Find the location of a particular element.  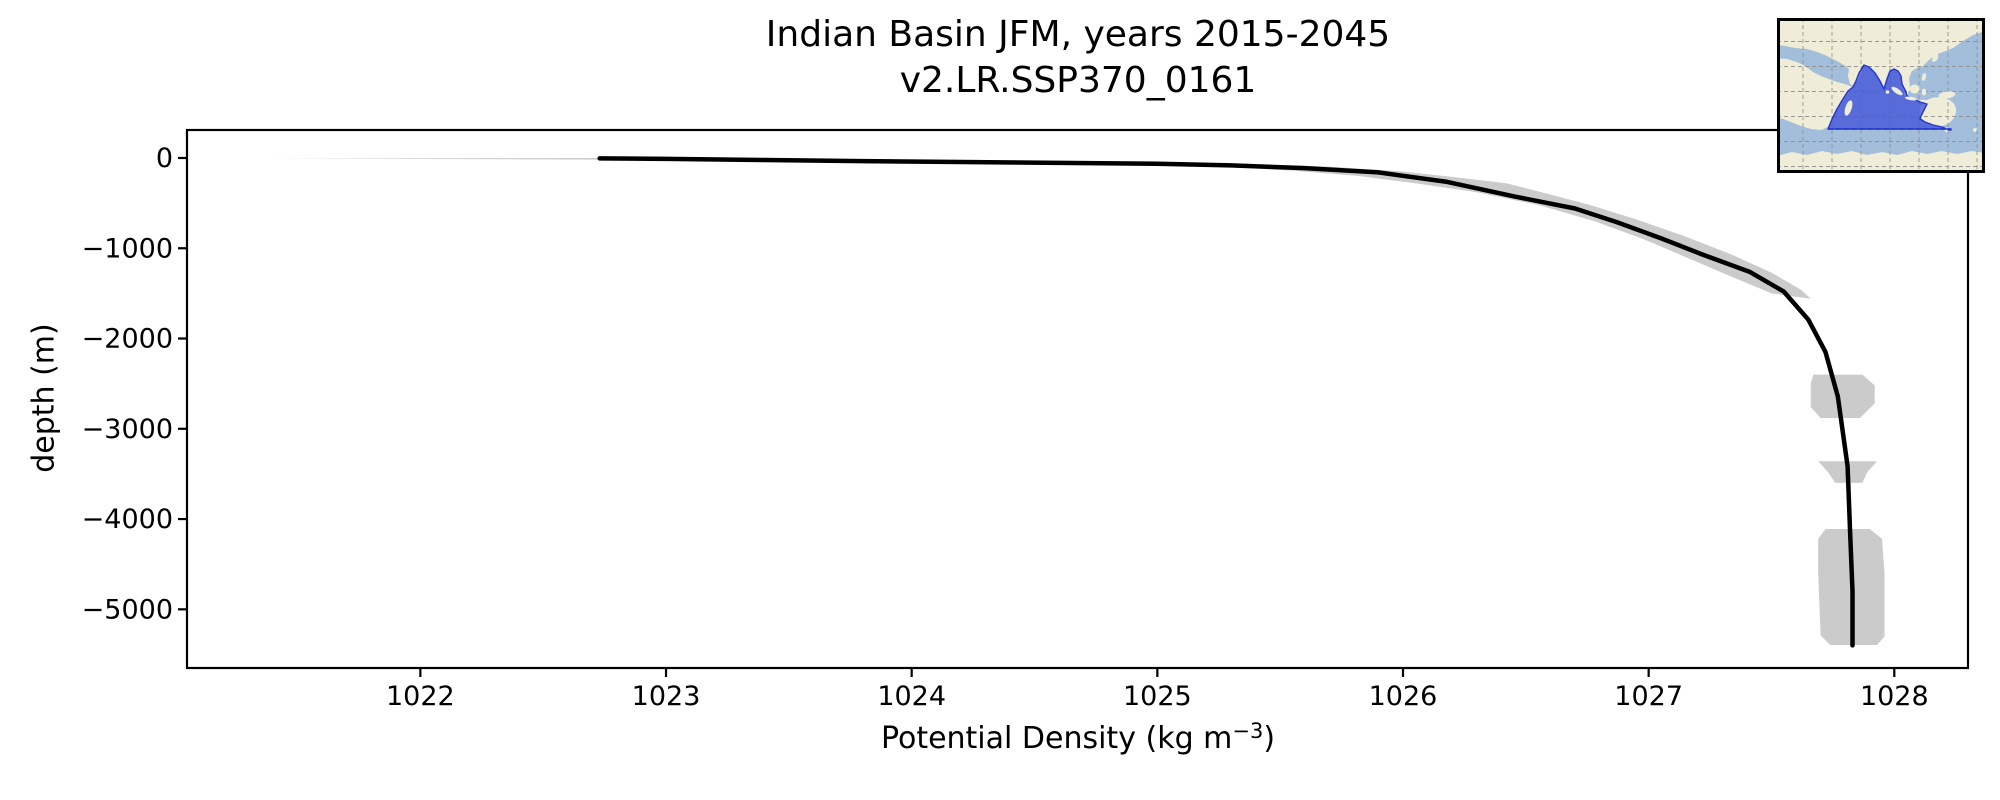

inset-highlight-indian-basin is located at coordinates (1889, 97).